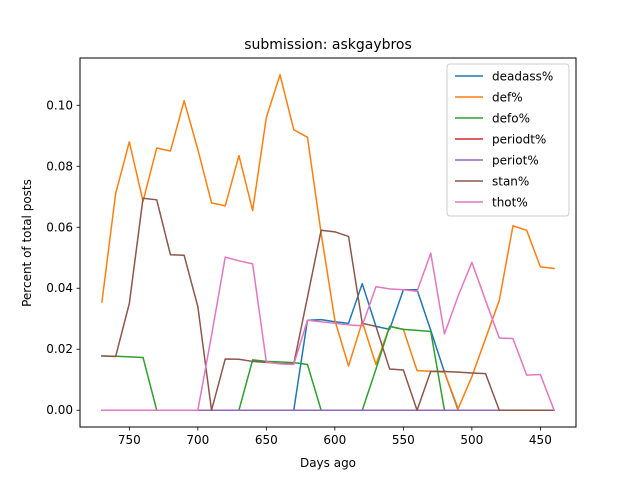  Describe the element at coordinates (507, 98) in the screenshot. I see `legend-label-def: def%` at that location.